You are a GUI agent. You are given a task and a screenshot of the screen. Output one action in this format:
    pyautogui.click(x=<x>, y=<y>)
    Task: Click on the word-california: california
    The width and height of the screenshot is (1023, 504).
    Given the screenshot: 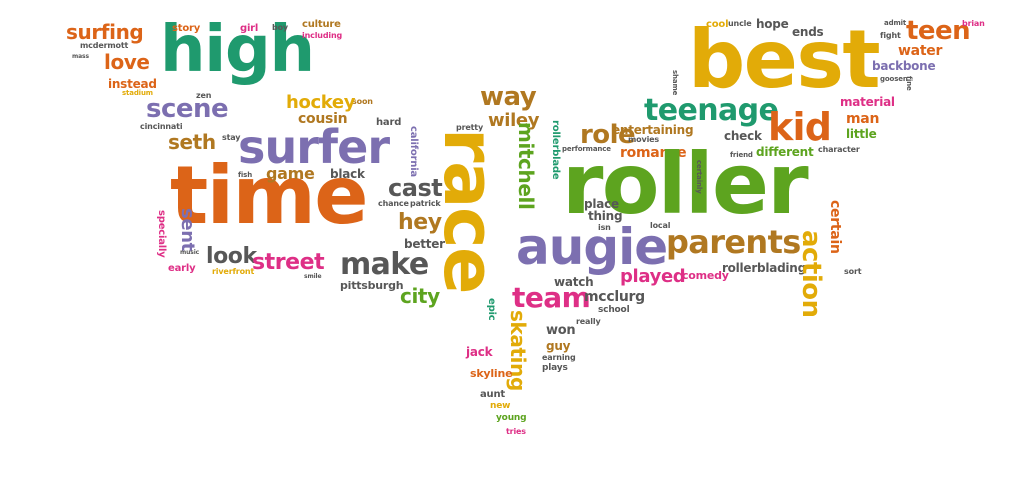 What is the action you would take?
    pyautogui.click(x=413, y=151)
    